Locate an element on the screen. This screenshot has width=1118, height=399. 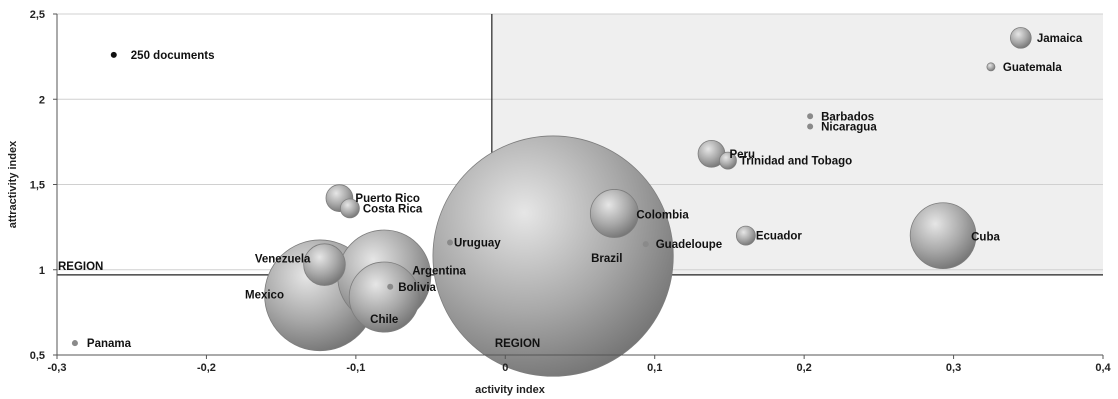
bubble-cuba is located at coordinates (943, 235).